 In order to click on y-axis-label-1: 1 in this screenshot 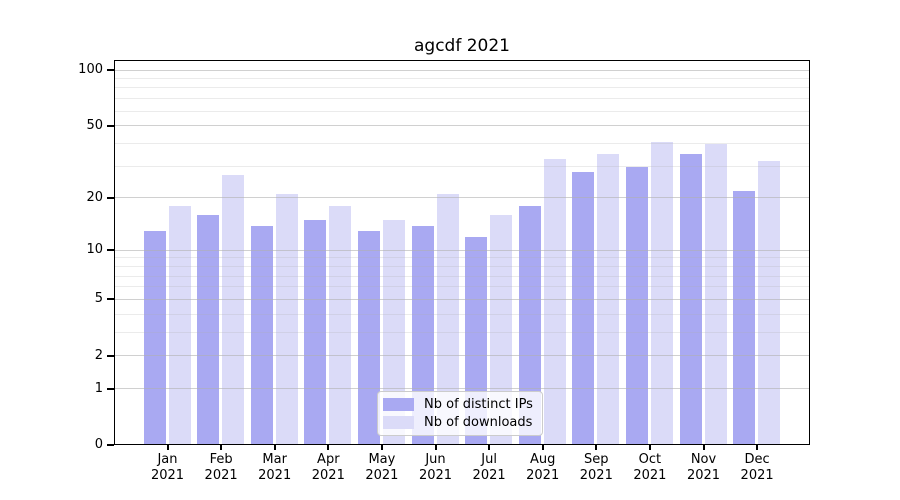, I will do `click(98, 388)`.